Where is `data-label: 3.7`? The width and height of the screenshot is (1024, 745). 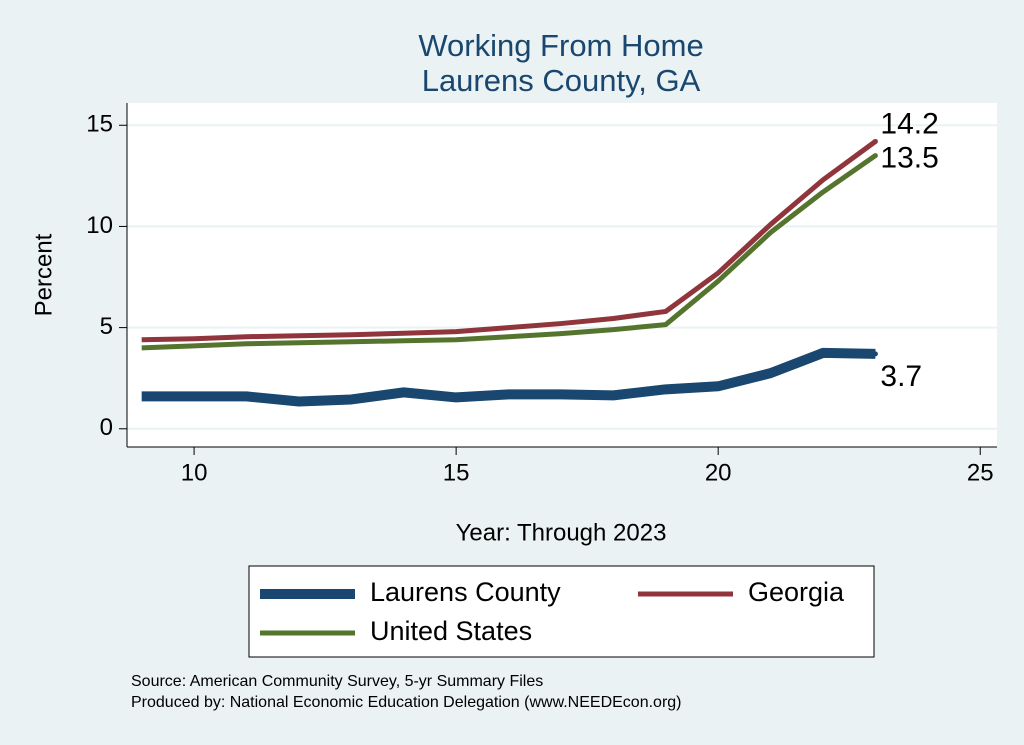 data-label: 3.7 is located at coordinates (901, 376).